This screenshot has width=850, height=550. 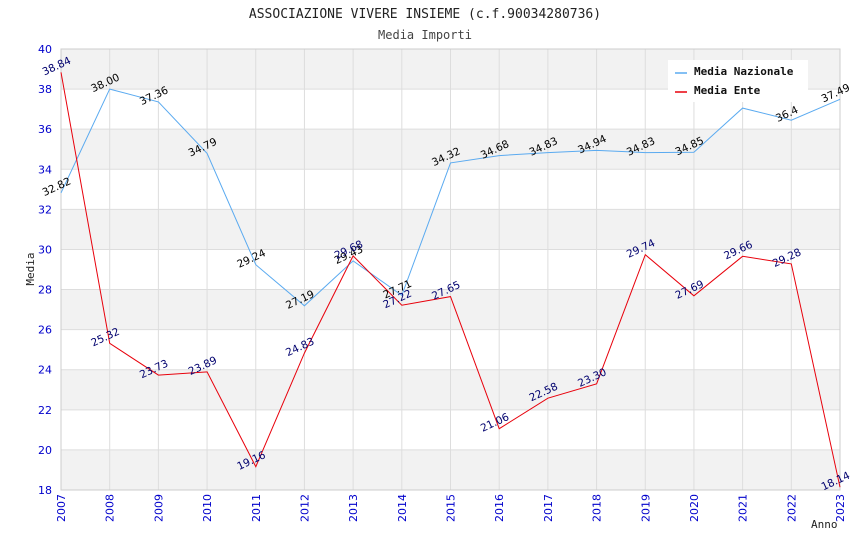 I want to click on data-label-ente: 21.06, so click(x=495, y=423).